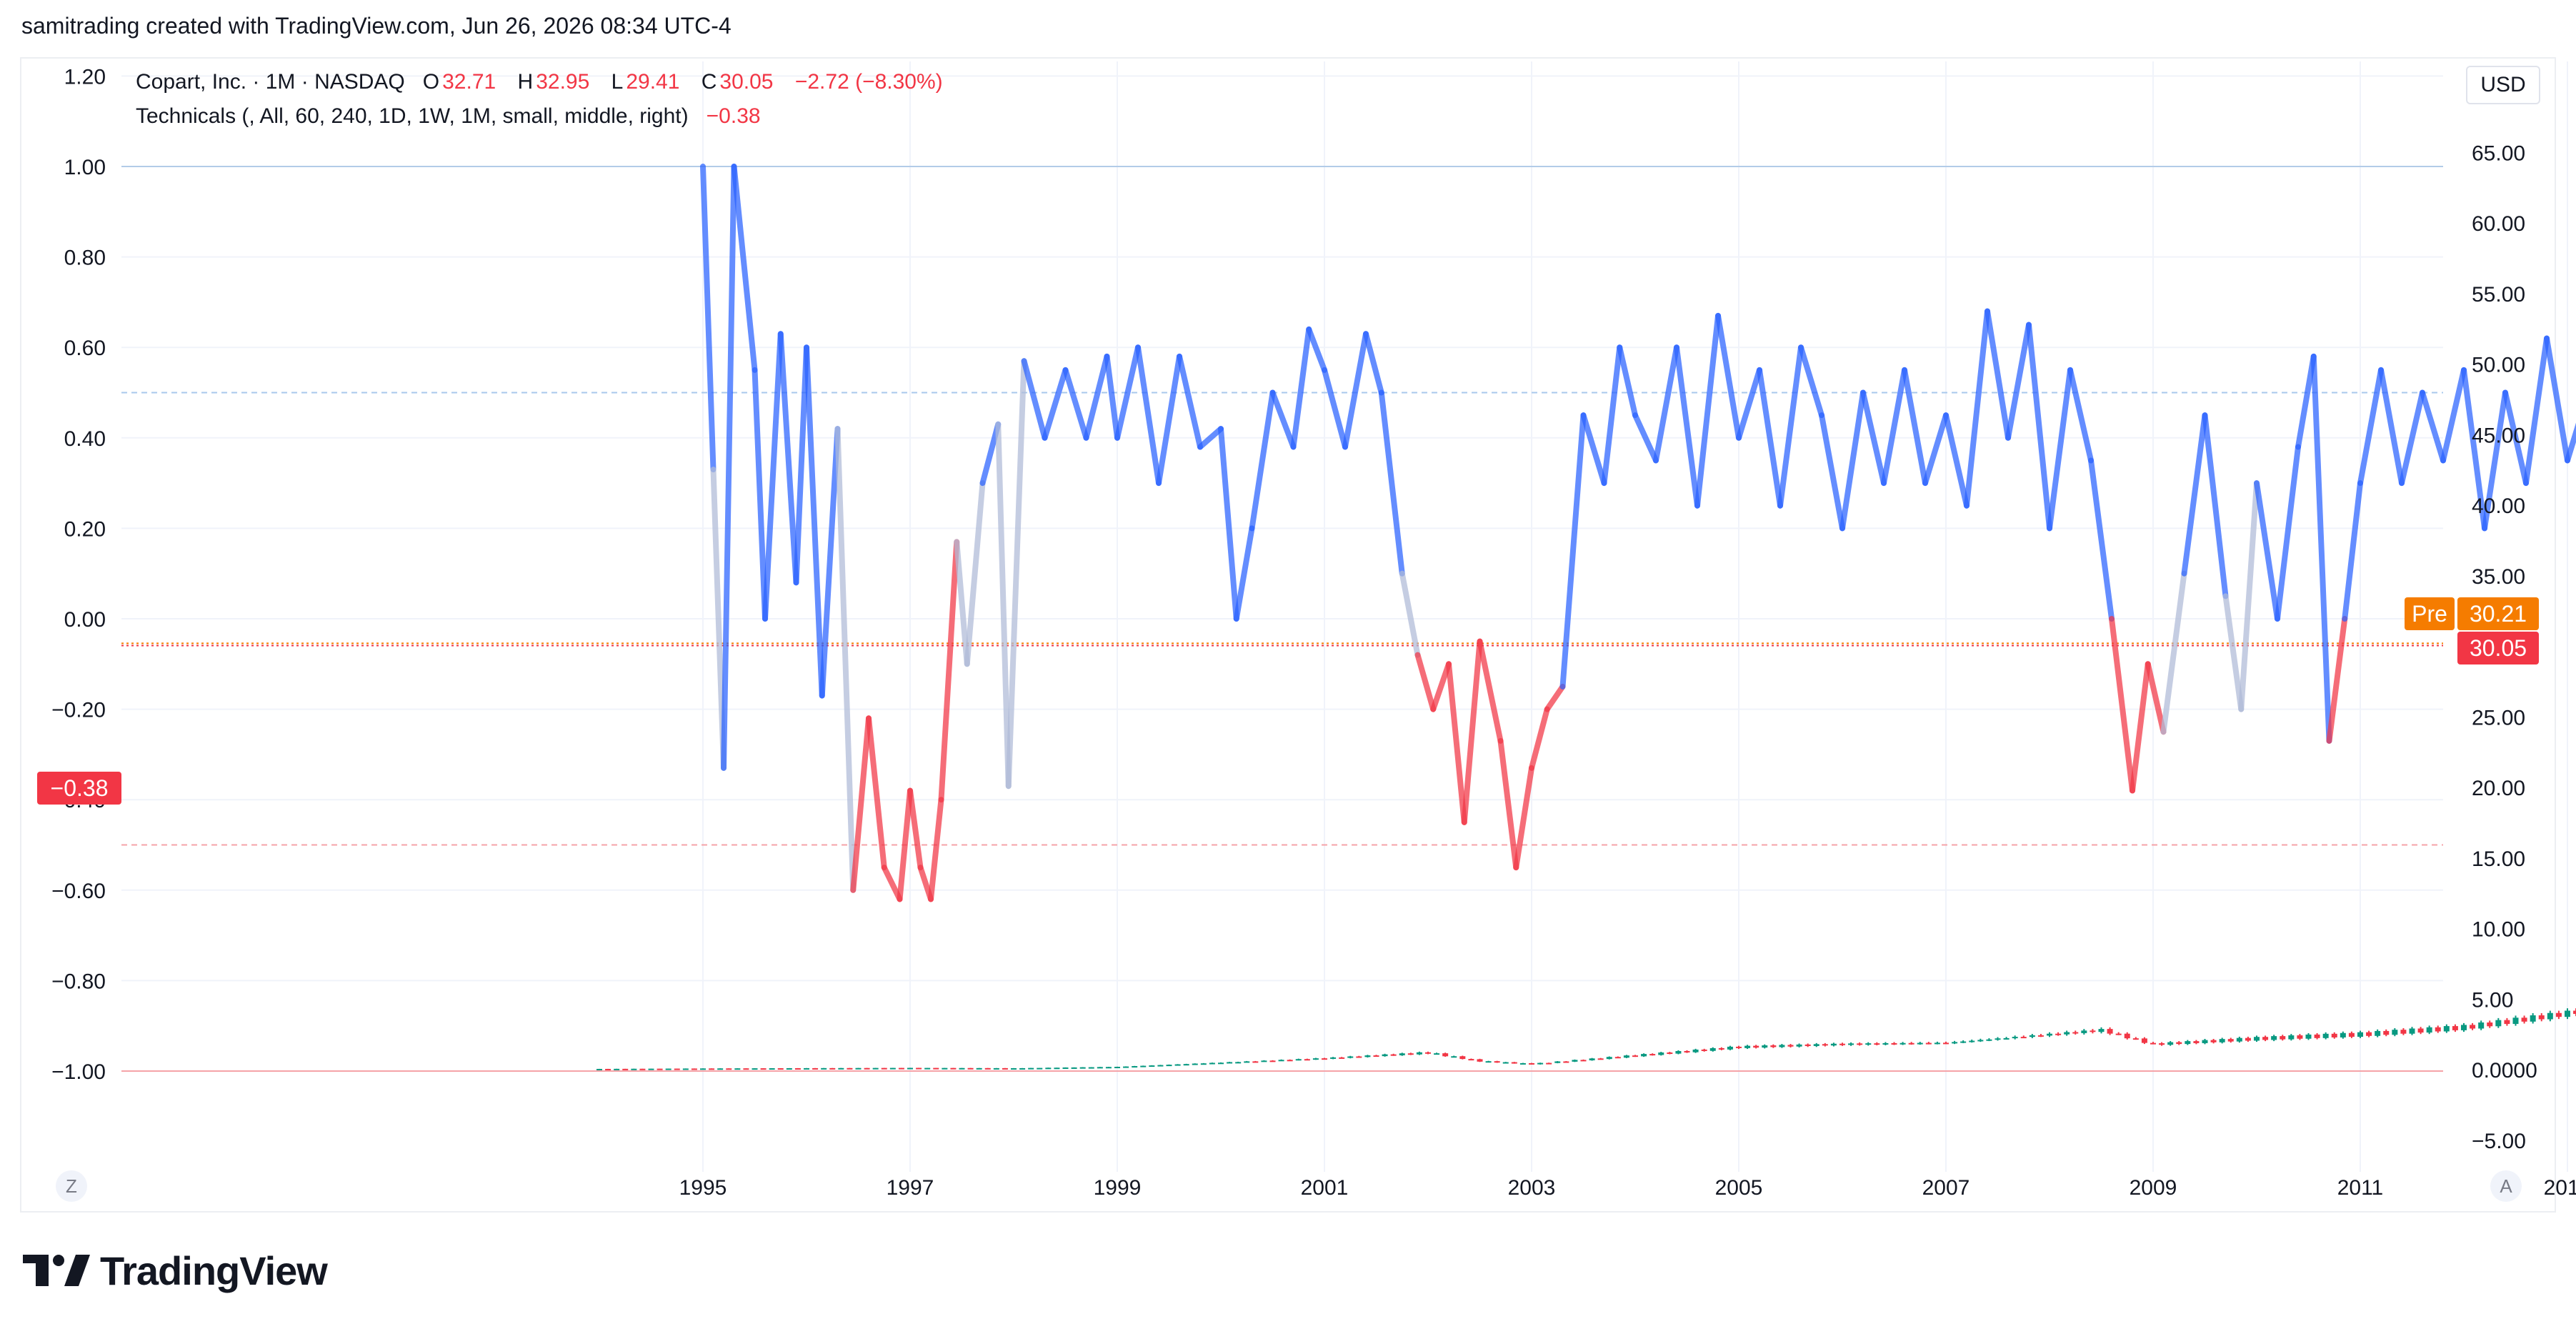 This screenshot has width=2576, height=1329. I want to click on right-axis-tick: 55.00, so click(2498, 295).